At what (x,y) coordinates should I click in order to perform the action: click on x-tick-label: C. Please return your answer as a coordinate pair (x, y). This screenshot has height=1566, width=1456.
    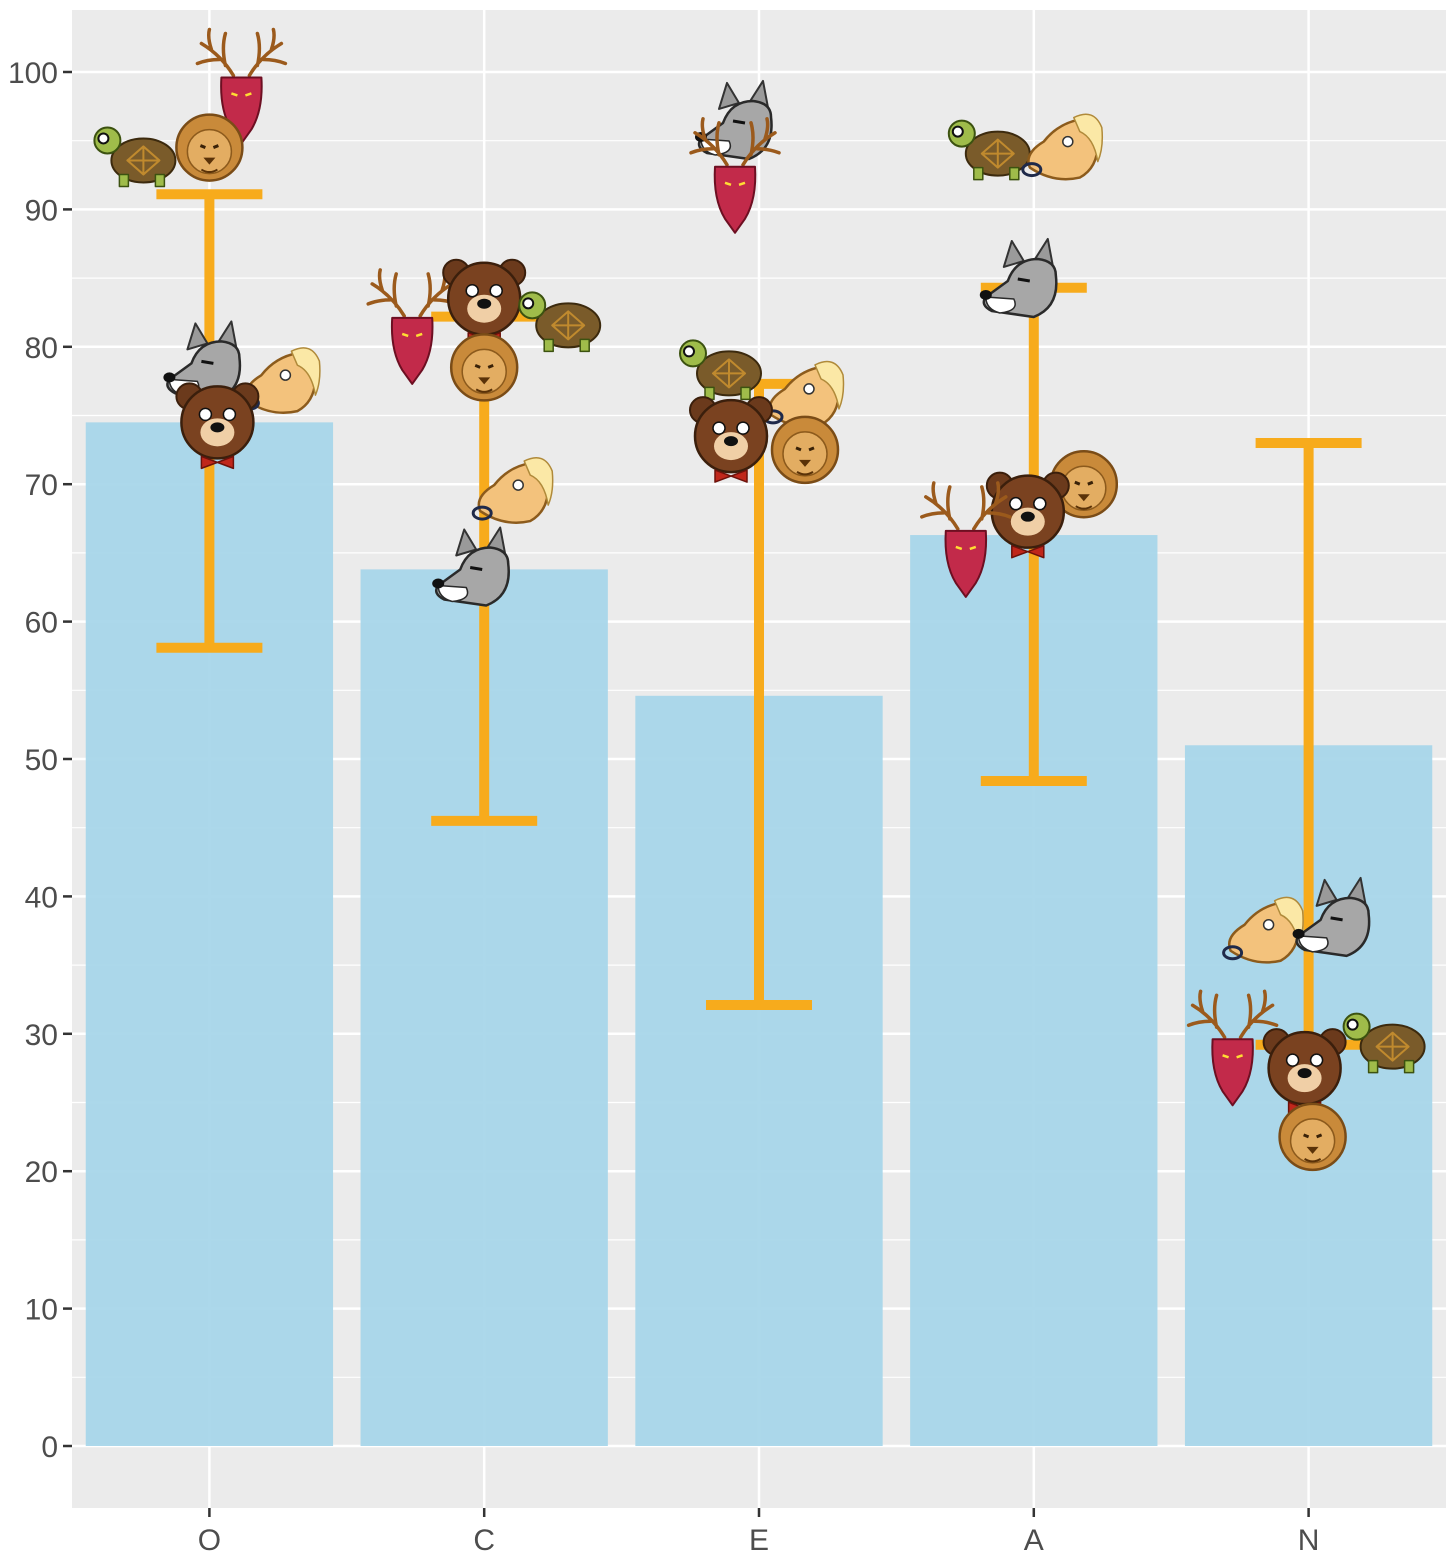
    Looking at the image, I should click on (484, 1540).